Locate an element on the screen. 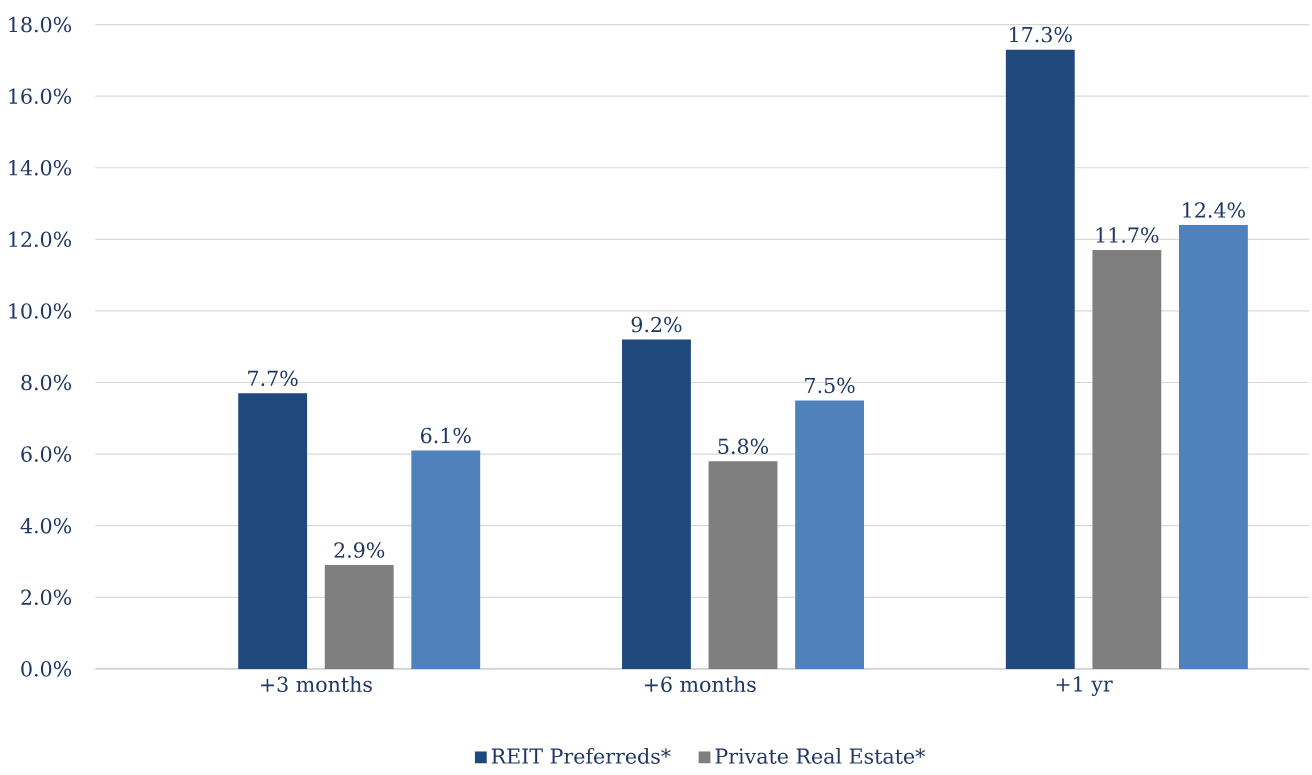 This screenshot has height=775, width=1312. y-tick-label: 2.0% is located at coordinates (46, 597).